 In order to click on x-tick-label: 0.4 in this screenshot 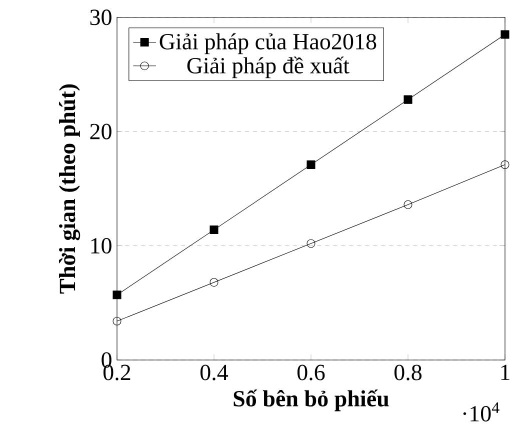, I will do `click(214, 372)`.